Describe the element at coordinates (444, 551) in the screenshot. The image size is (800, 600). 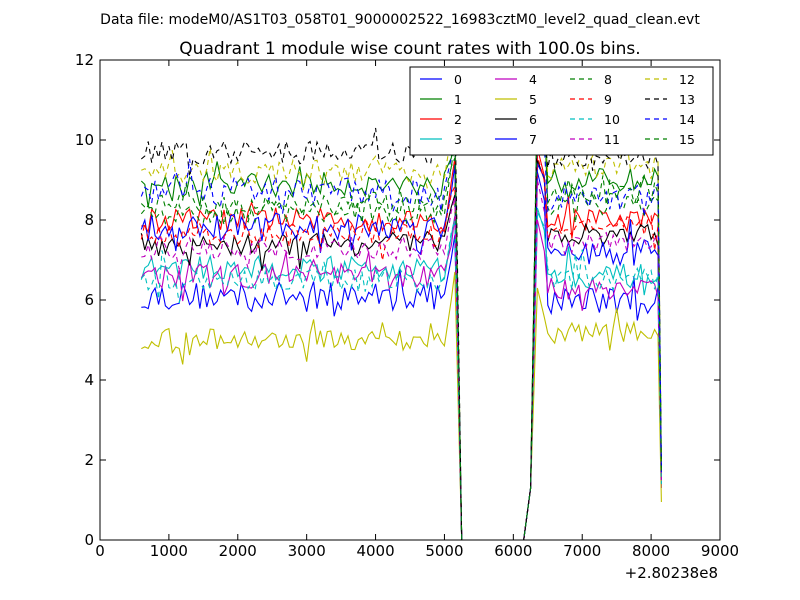
I see `x-tick-label: 5000` at that location.